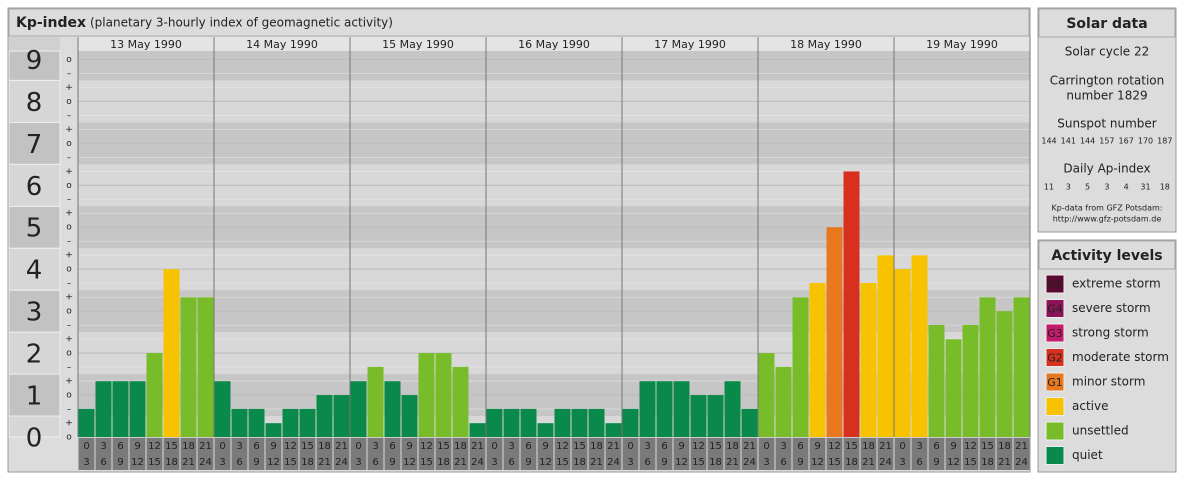 This screenshot has width=1184, height=480. Describe the element at coordinates (1107, 208) in the screenshot. I see `source: Kp-data from GFZ Potsdam:` at that location.